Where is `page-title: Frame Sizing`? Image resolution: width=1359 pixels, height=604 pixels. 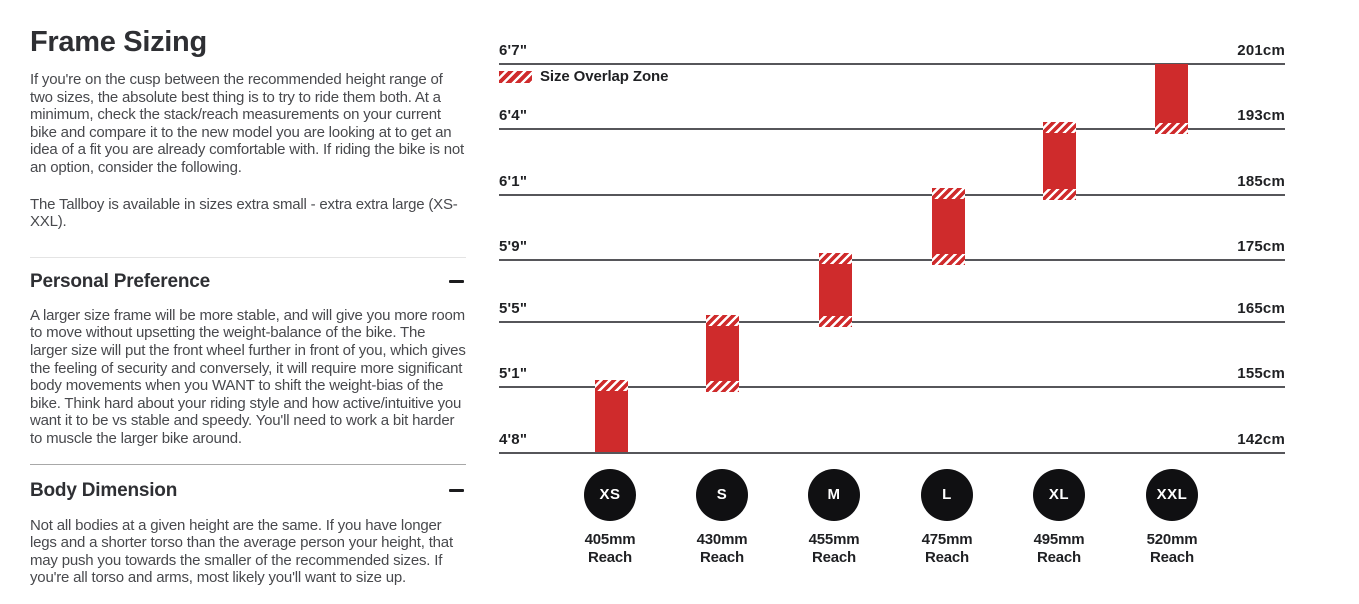 page-title: Frame Sizing is located at coordinates (118, 42).